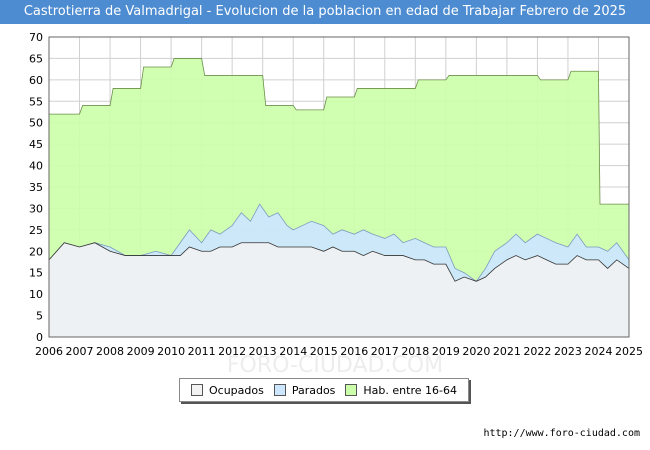 The height and width of the screenshot is (450, 650). What do you see at coordinates (410, 390) in the screenshot?
I see `legend-label-hab: Hab. entre 16-64` at bounding box center [410, 390].